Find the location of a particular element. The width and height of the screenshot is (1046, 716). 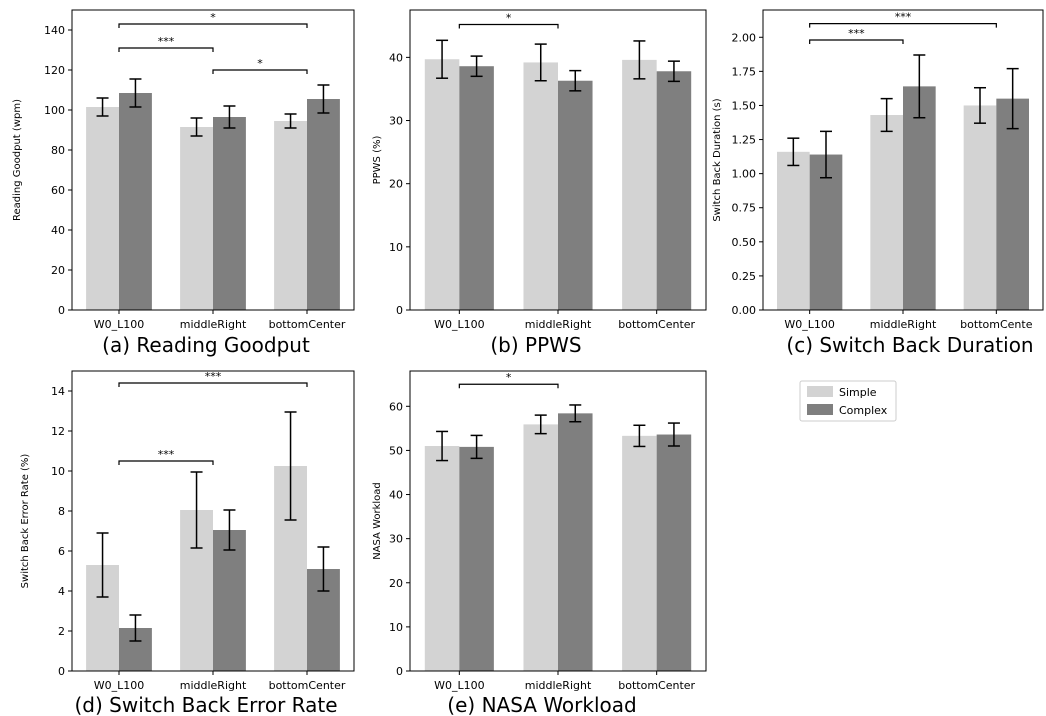

y-tick-label-8: 14 is located at coordinates (58, 391).